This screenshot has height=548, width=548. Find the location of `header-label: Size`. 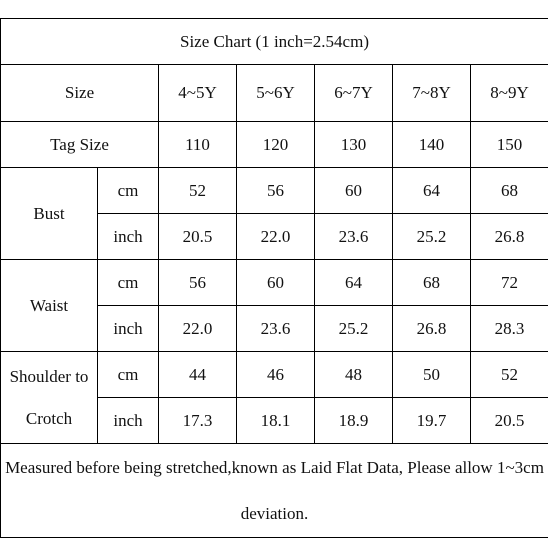

header-label: Size is located at coordinates (79, 93).